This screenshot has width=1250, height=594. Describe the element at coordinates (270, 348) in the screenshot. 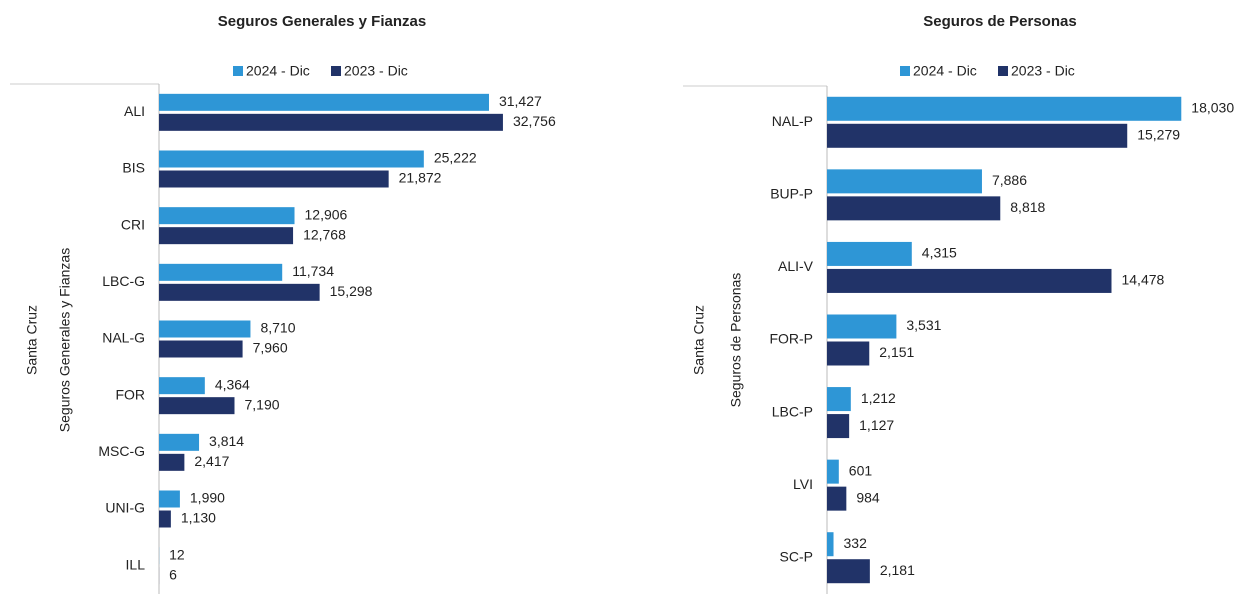

I see `data-label: 7,960` at that location.